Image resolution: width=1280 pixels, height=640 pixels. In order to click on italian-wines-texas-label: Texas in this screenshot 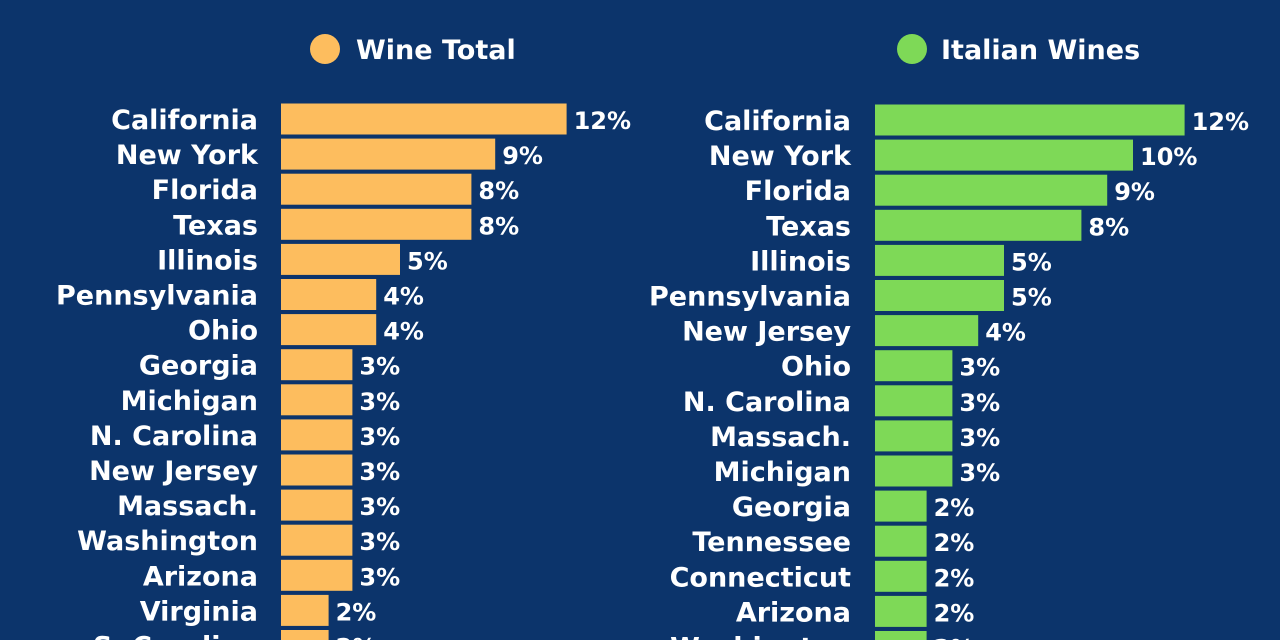, I will do `click(808, 226)`.